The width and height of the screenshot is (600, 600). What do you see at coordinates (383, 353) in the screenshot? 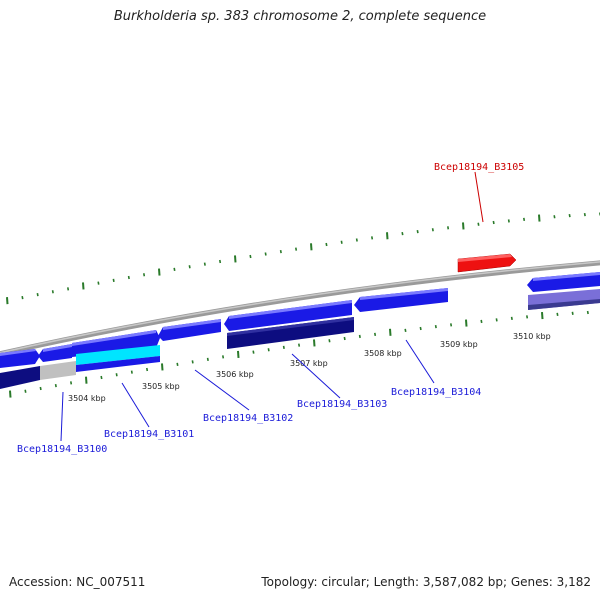
I see `kbp-scale-label: 3508 kbp` at bounding box center [383, 353].